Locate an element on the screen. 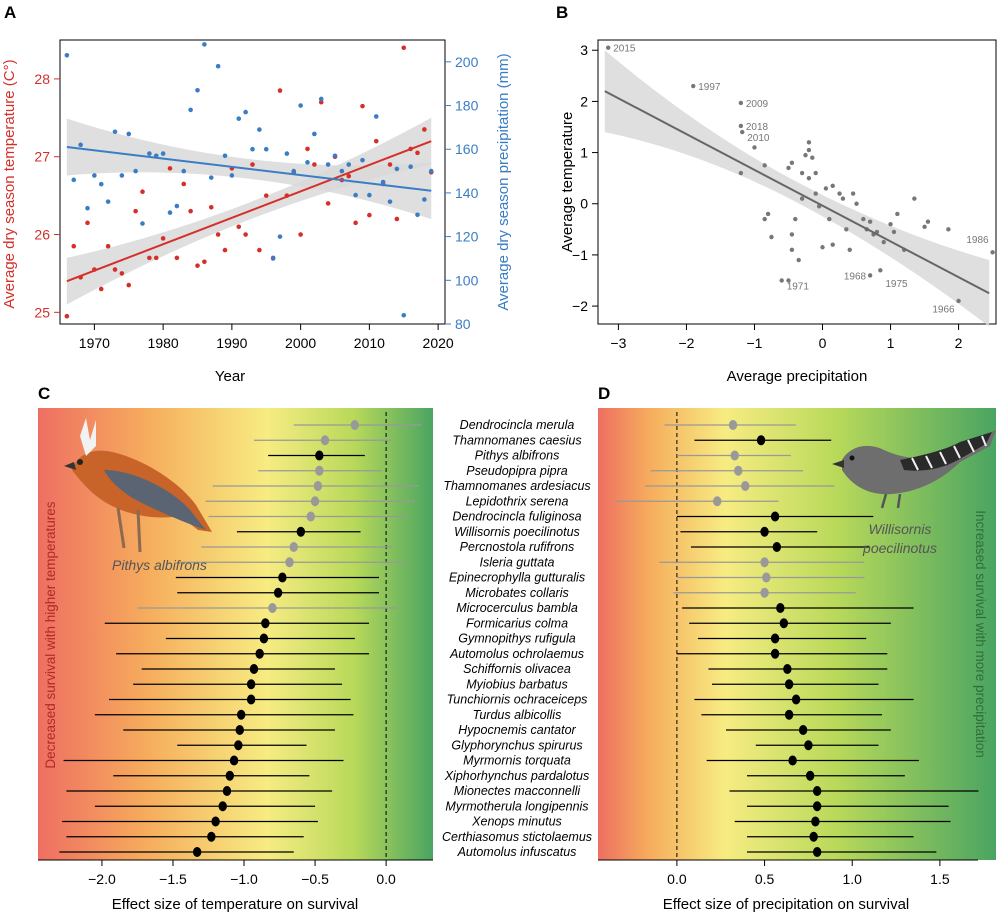 This screenshot has width=1000, height=916. panel-a-left-tick-label: 27 is located at coordinates (42, 157).